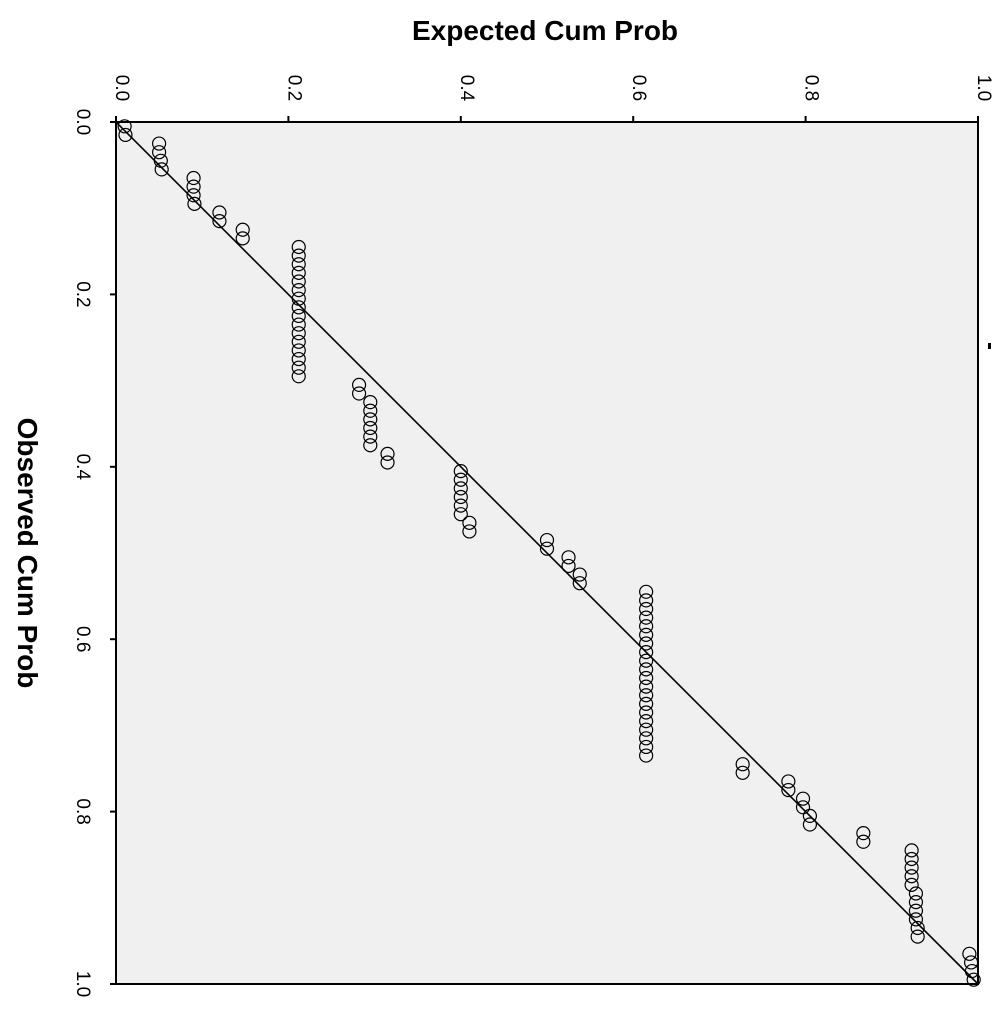 This screenshot has height=1011, width=994. What do you see at coordinates (466, 88) in the screenshot?
I see `x-tick-label: 0.4` at bounding box center [466, 88].